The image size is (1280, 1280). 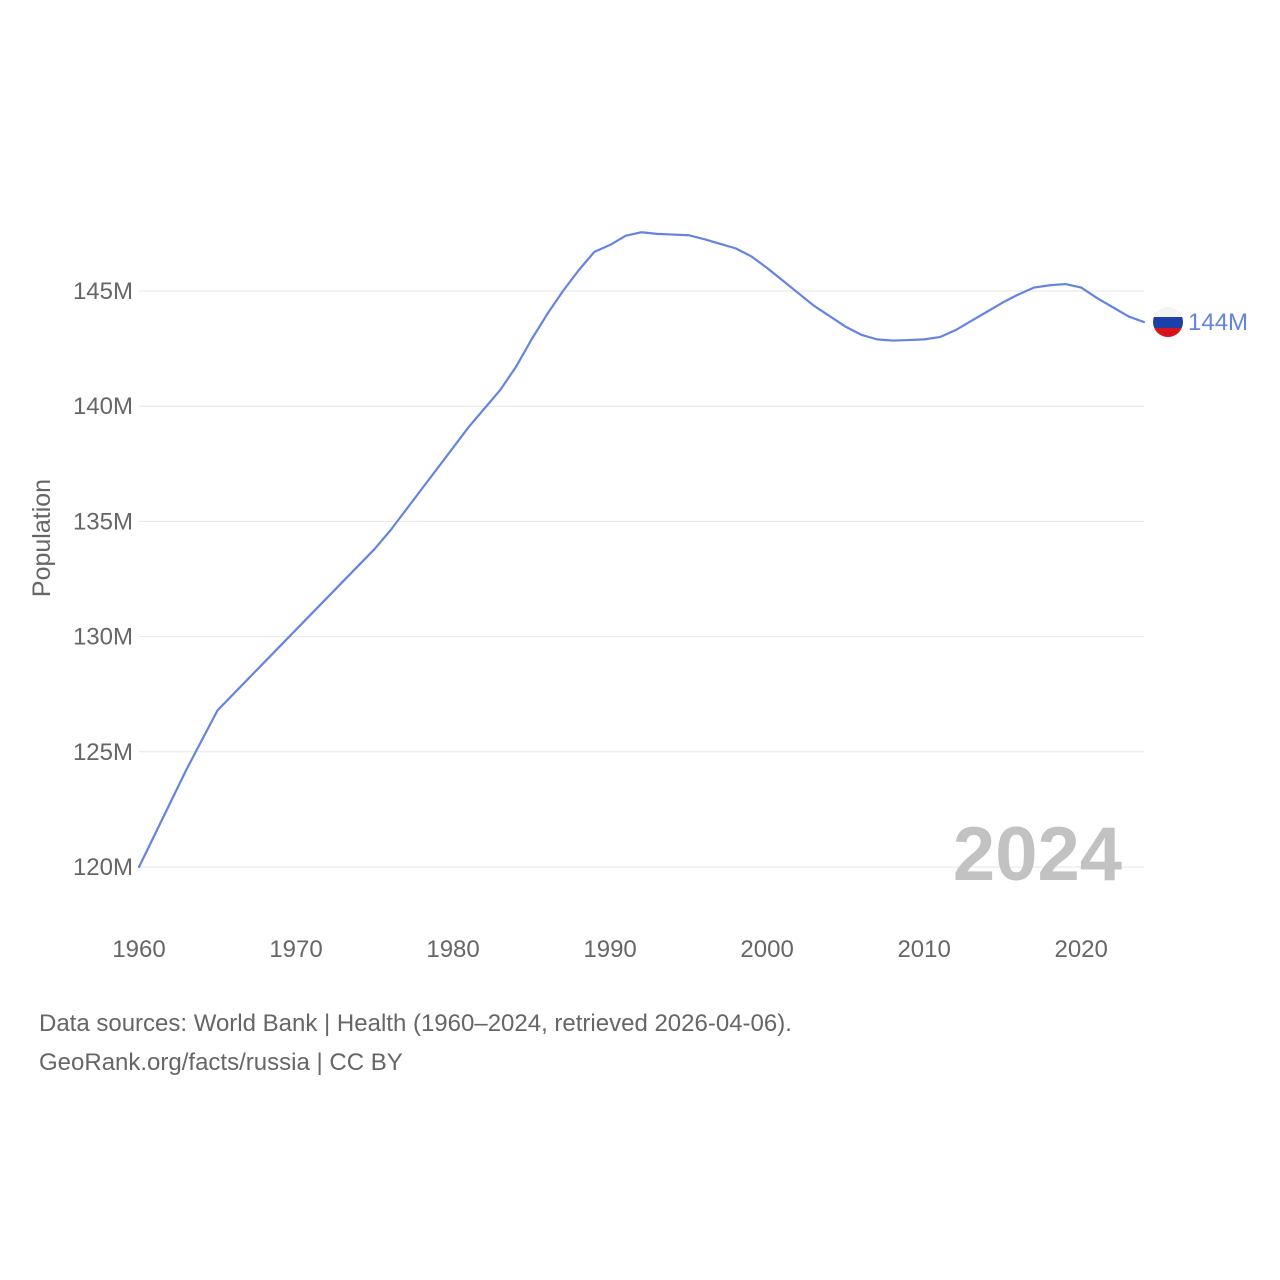 What do you see at coordinates (221, 1062) in the screenshot?
I see `footer-source-link: GeoRank.org/facts/russia | CC BY` at bounding box center [221, 1062].